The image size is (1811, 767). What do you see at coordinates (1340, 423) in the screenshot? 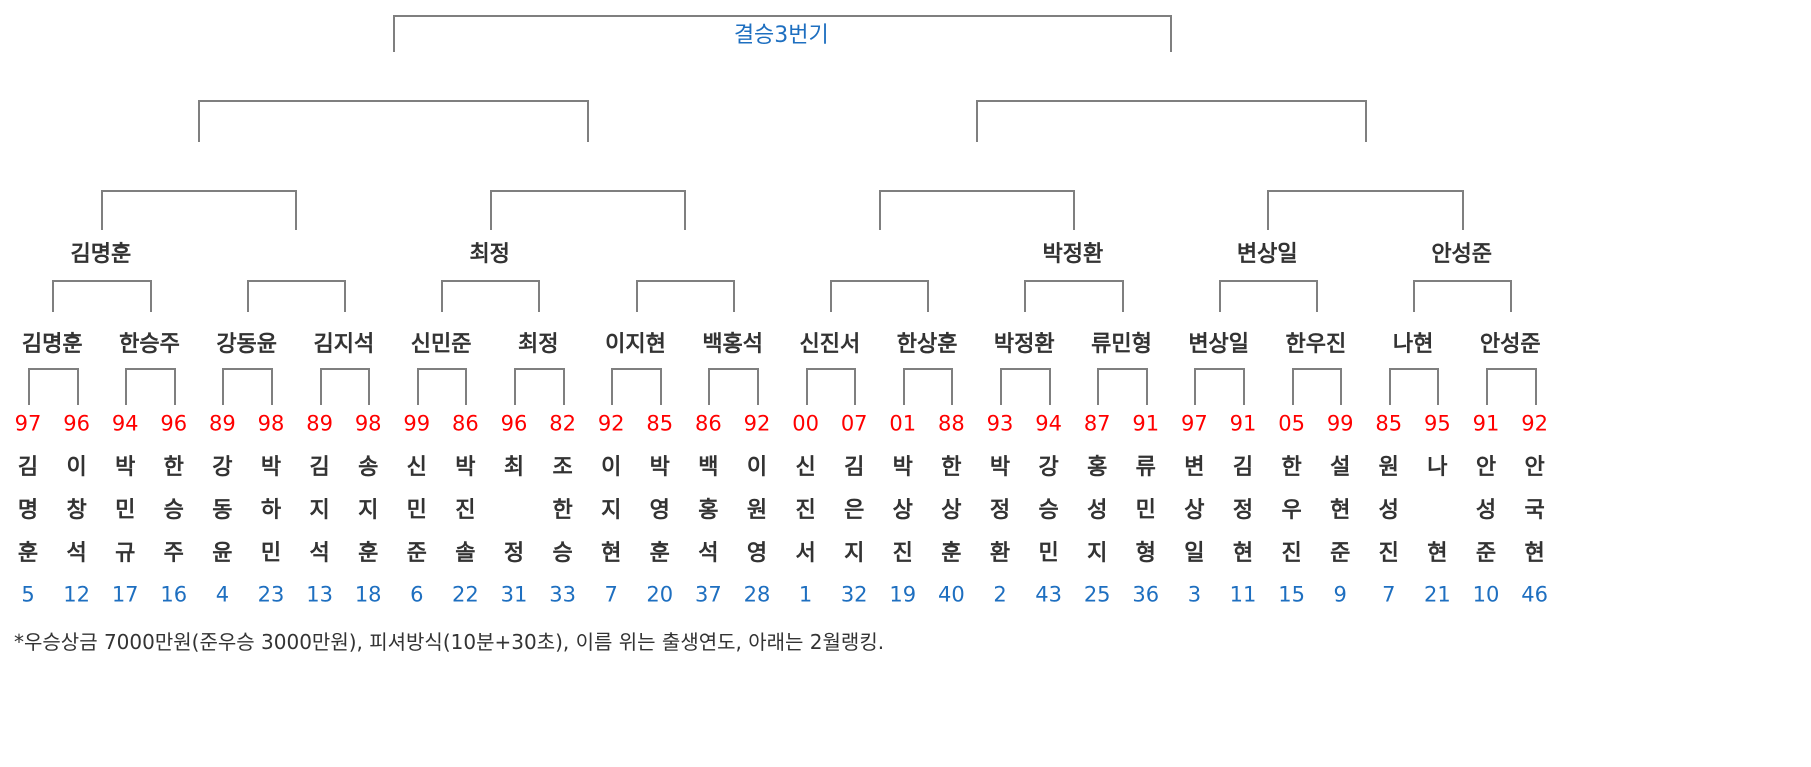
I see `birth-year: 99` at bounding box center [1340, 423].